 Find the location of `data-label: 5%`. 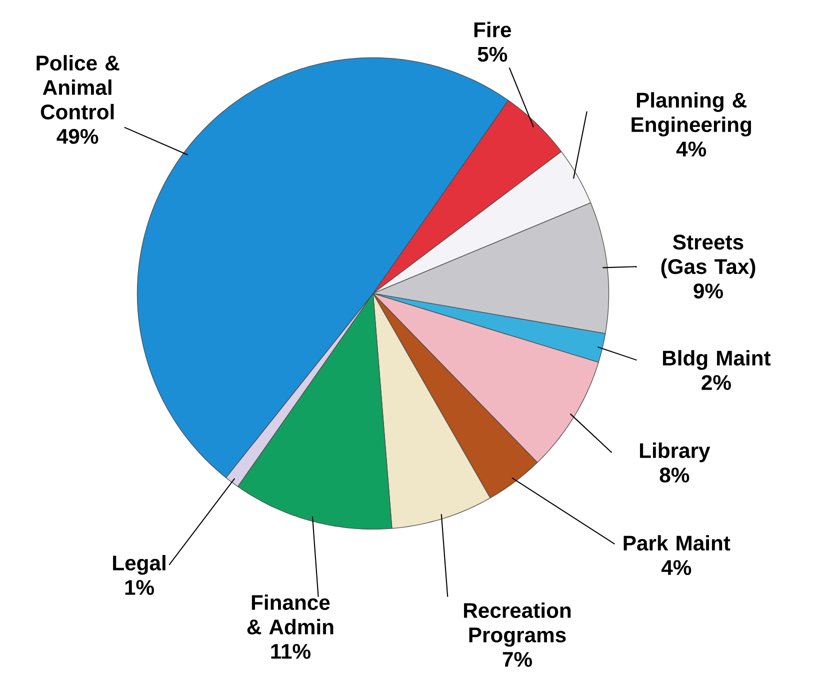

data-label: 5% is located at coordinates (493, 54).